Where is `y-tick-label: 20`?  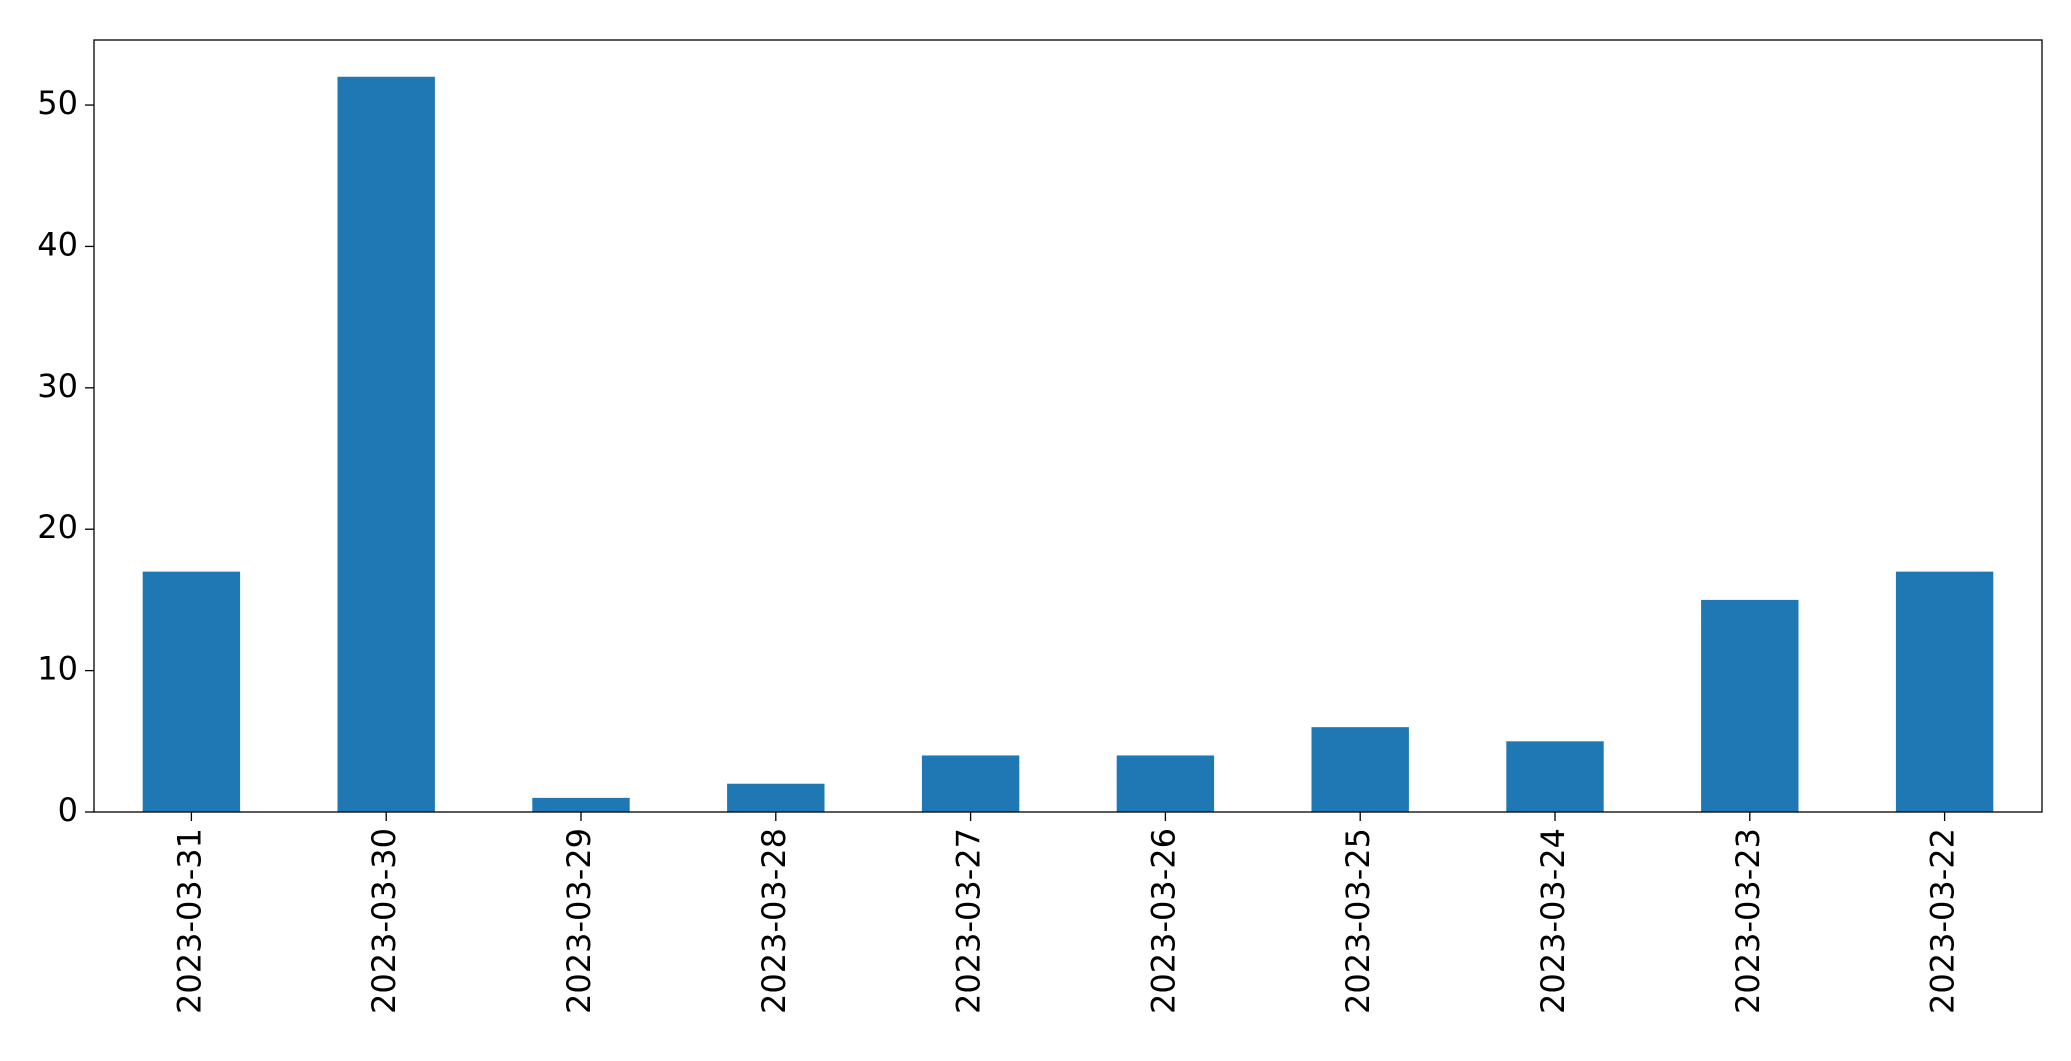 y-tick-label: 20 is located at coordinates (57, 527).